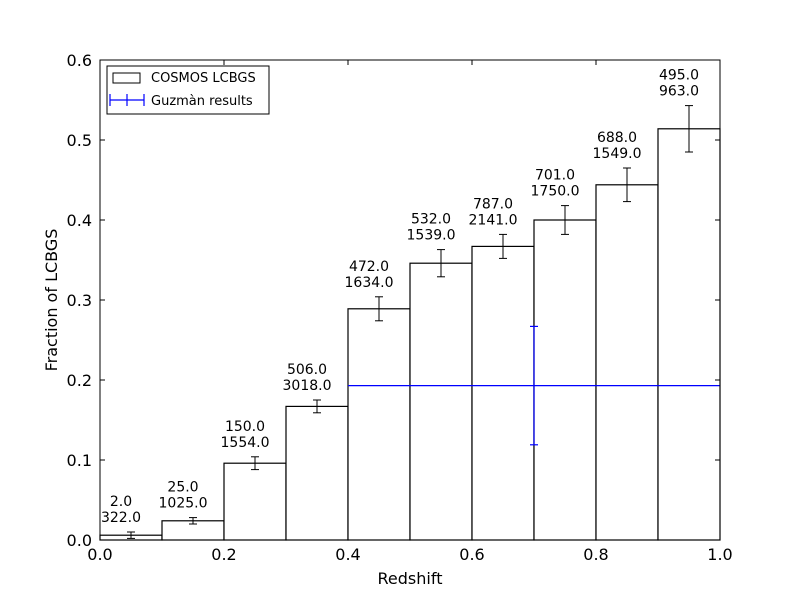  I want to click on x-tick-label: 0.4, so click(347, 554).